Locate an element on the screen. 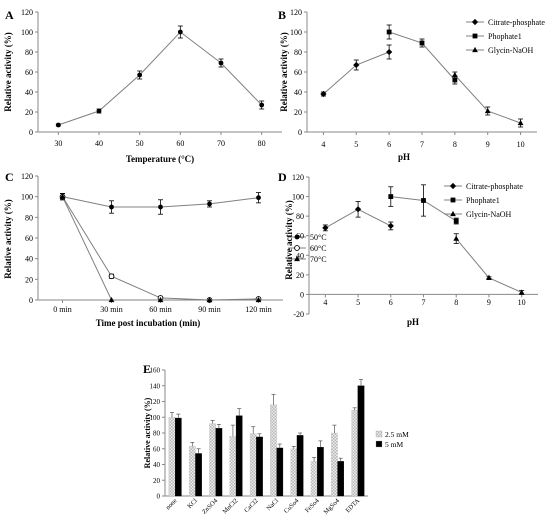  panel-e-category-label: FeSo4 is located at coordinates (312, 505).